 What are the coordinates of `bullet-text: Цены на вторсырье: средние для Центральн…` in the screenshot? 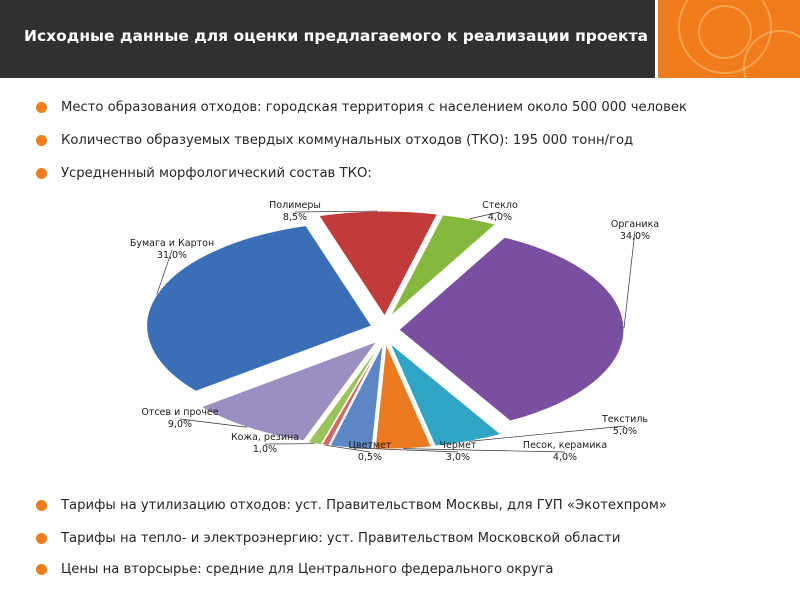 It's located at (307, 569).